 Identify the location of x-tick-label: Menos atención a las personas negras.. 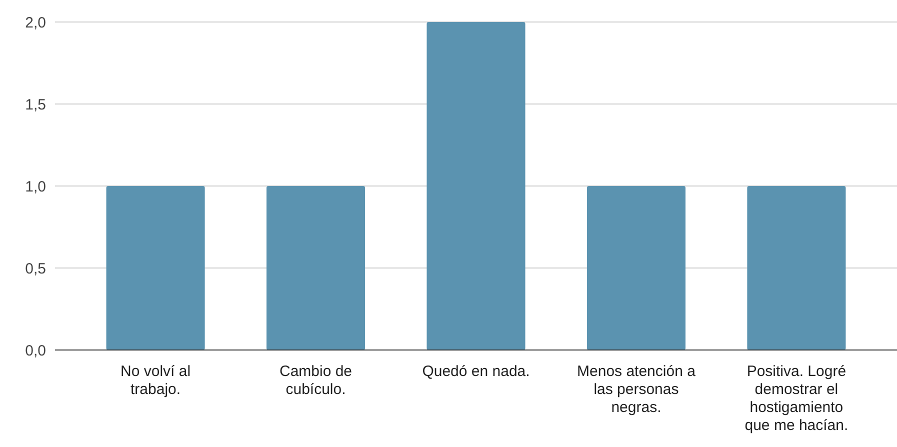
(636, 389).